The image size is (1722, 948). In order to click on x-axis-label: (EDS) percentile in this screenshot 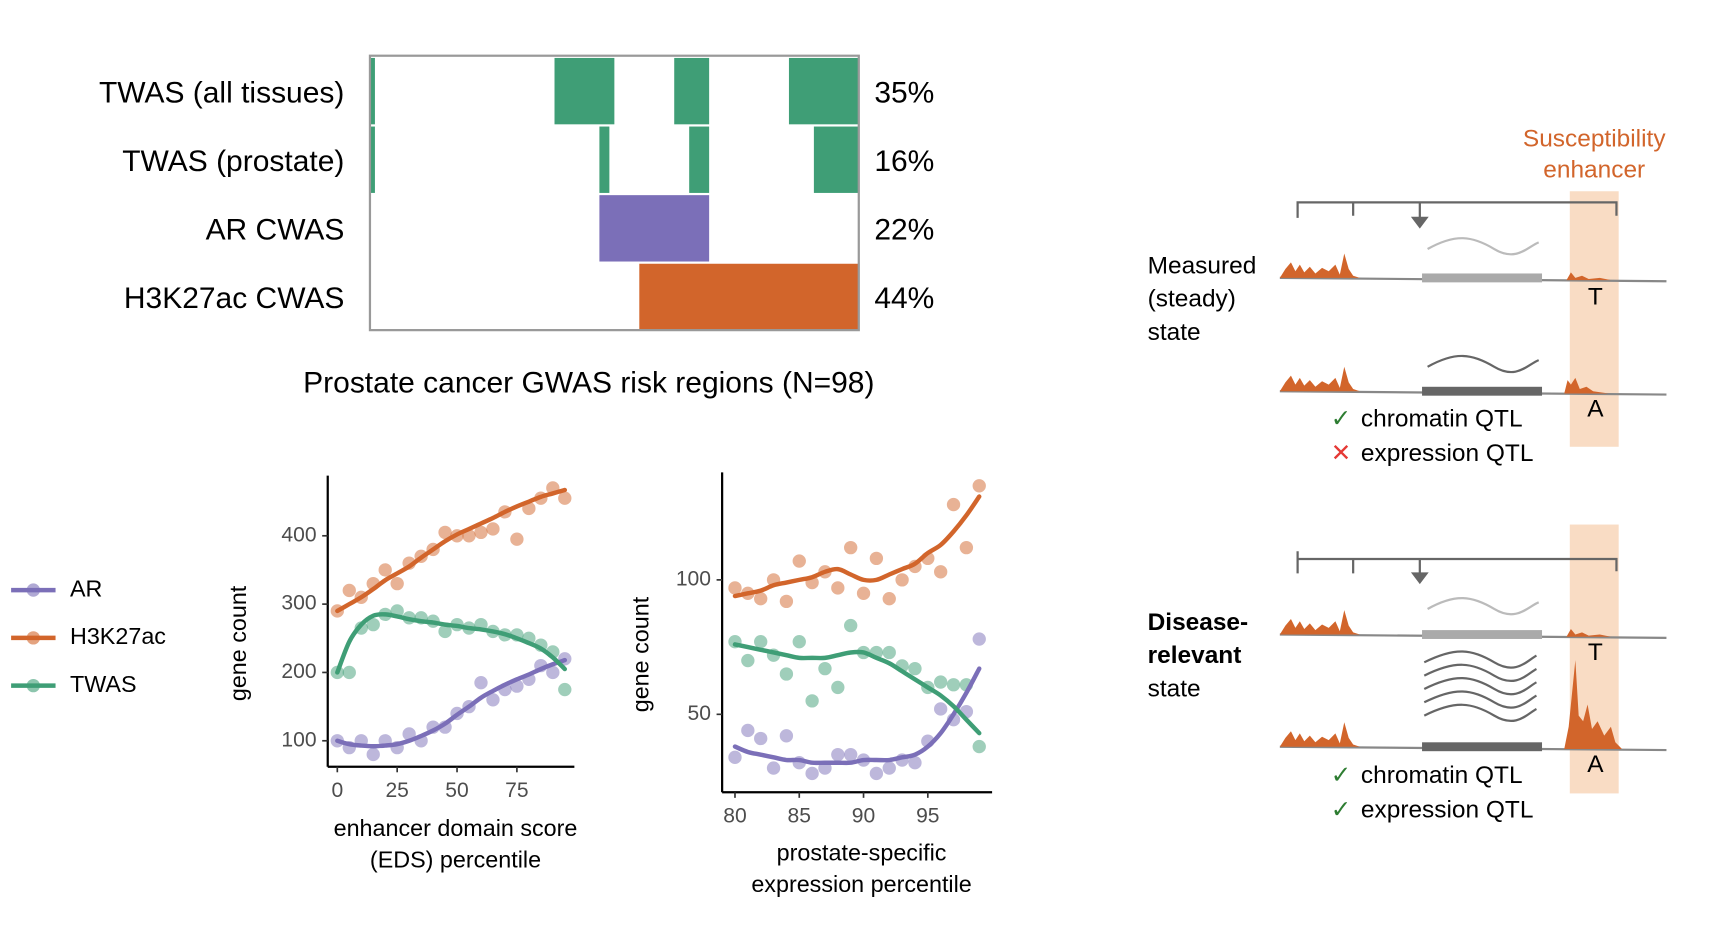, I will do `click(455, 859)`.